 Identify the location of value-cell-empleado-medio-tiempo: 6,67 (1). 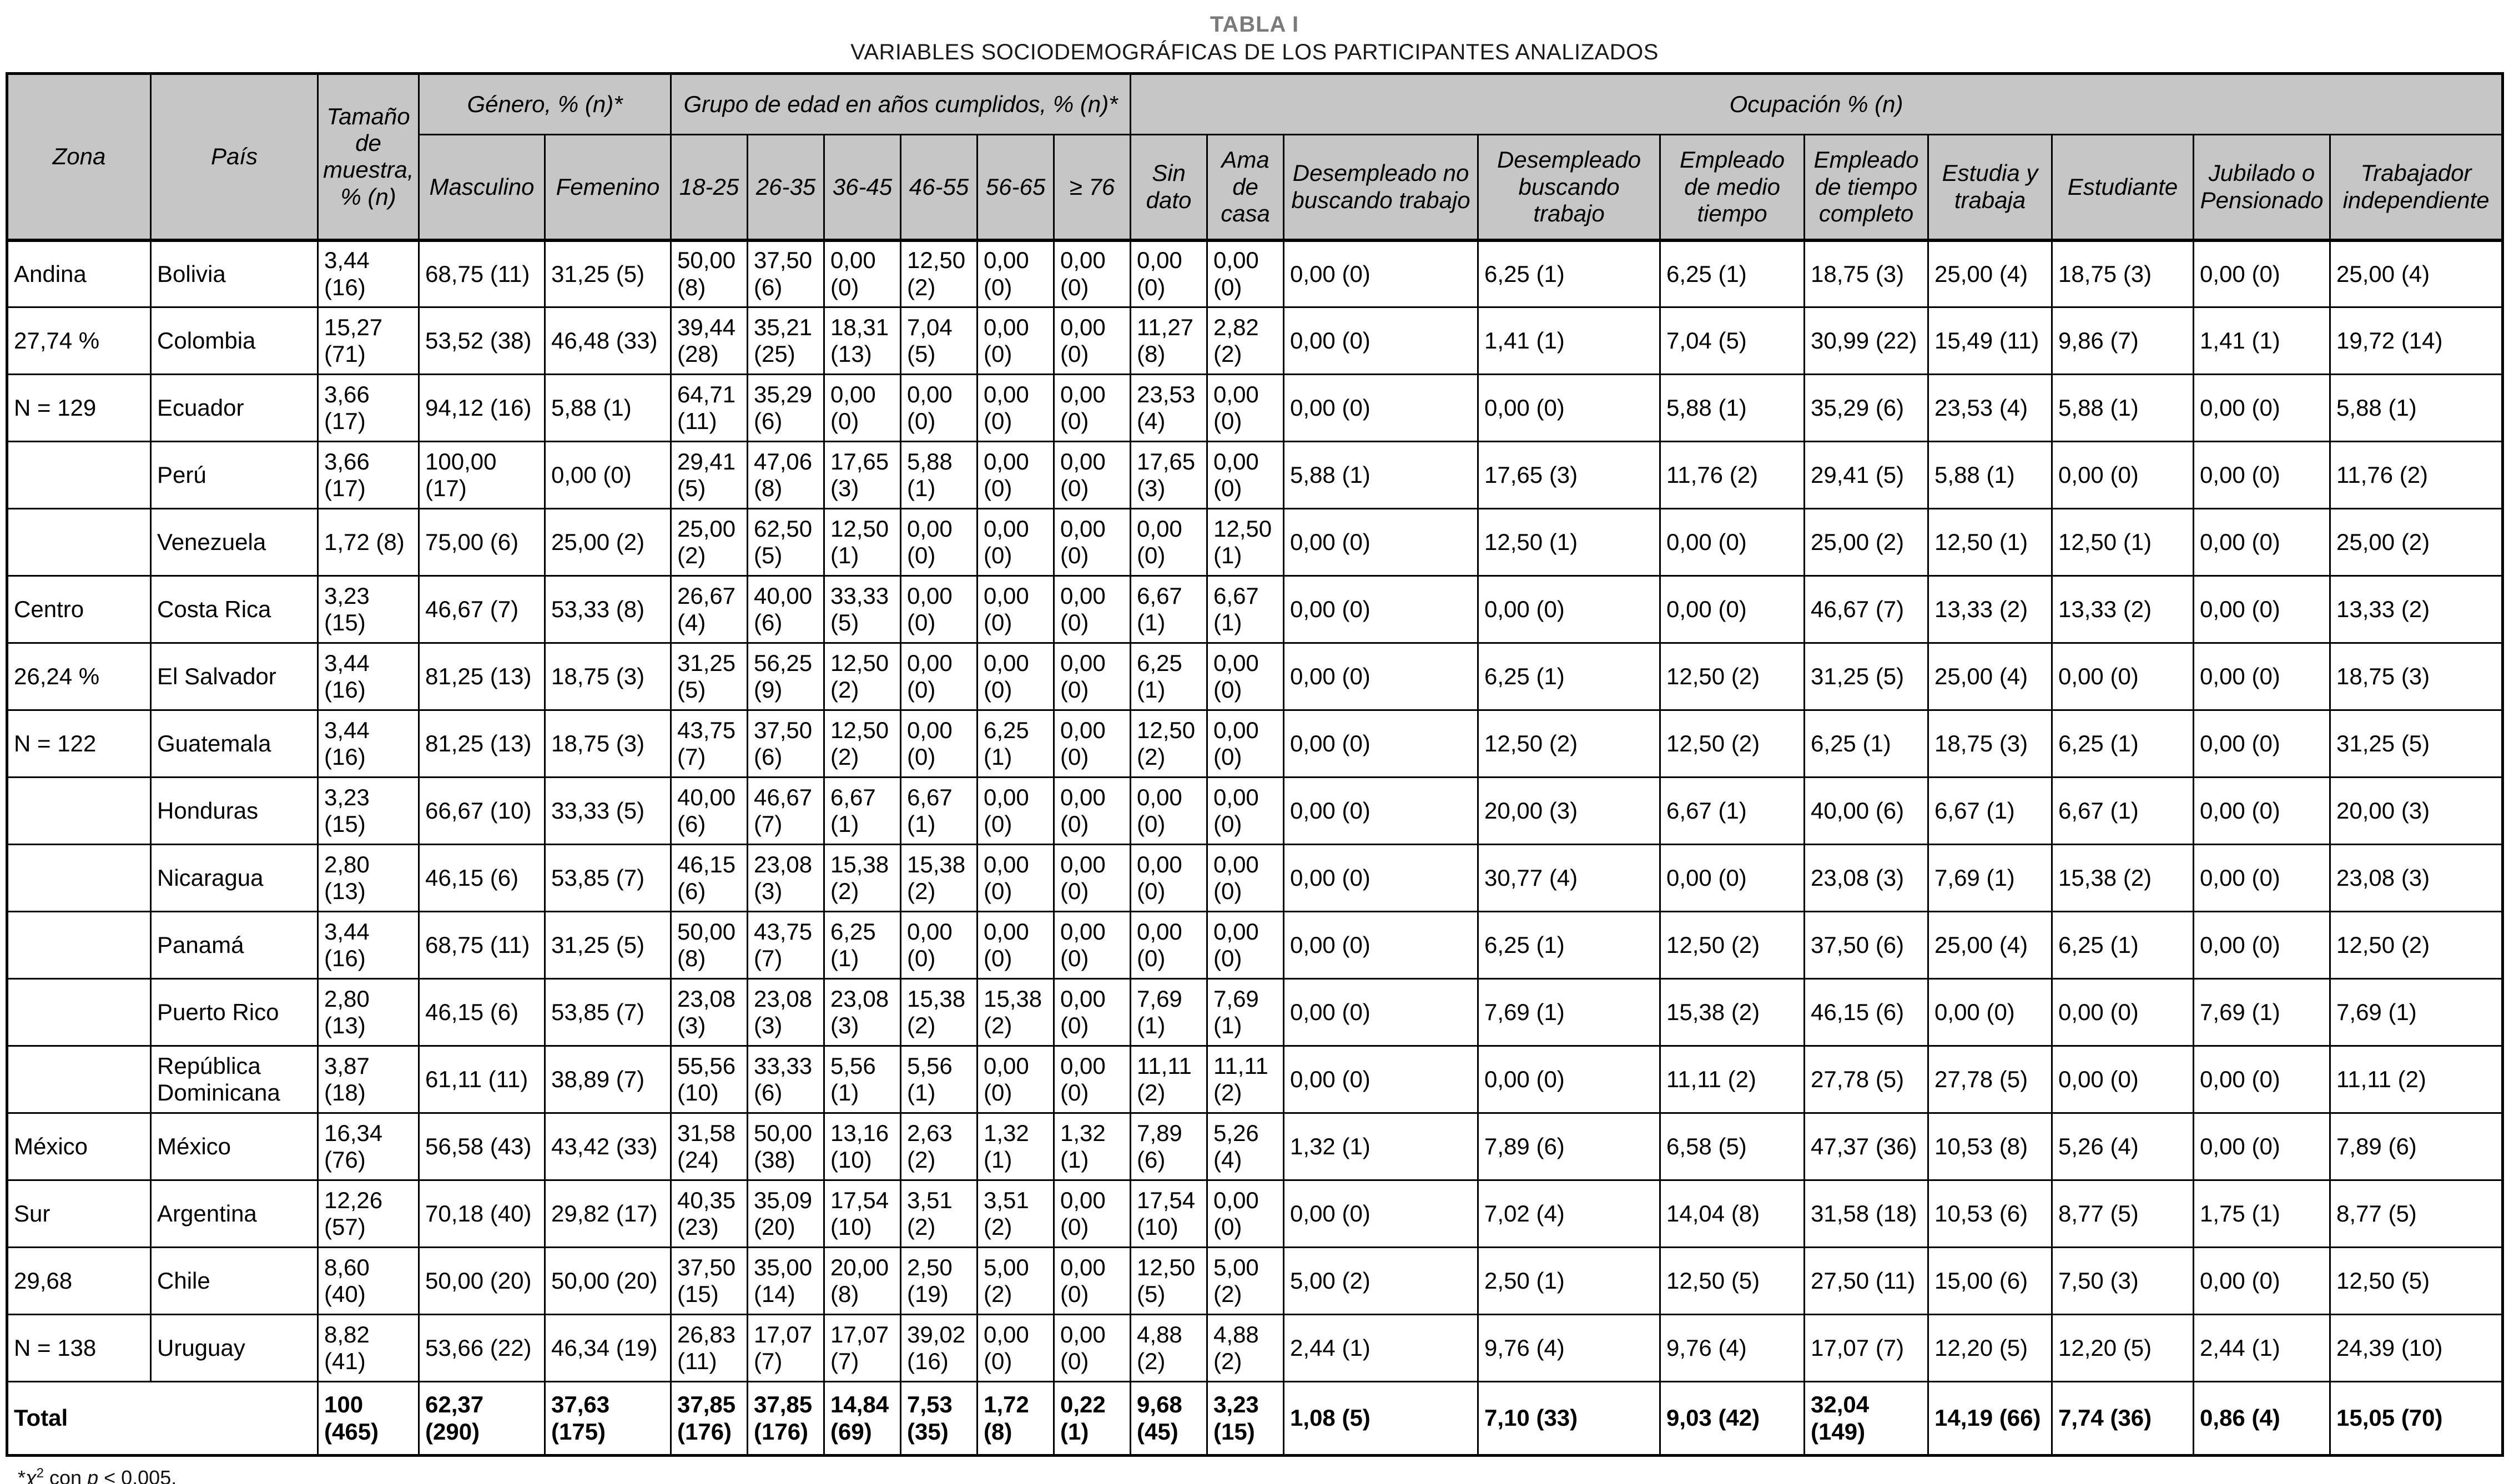
(1732, 810).